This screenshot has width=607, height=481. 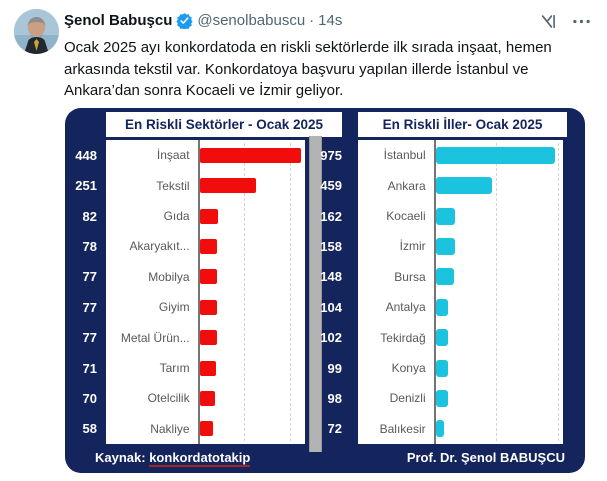 What do you see at coordinates (485, 457) in the screenshot?
I see `credit-caption: Prof. Dr. Şenol BABUŞCU` at bounding box center [485, 457].